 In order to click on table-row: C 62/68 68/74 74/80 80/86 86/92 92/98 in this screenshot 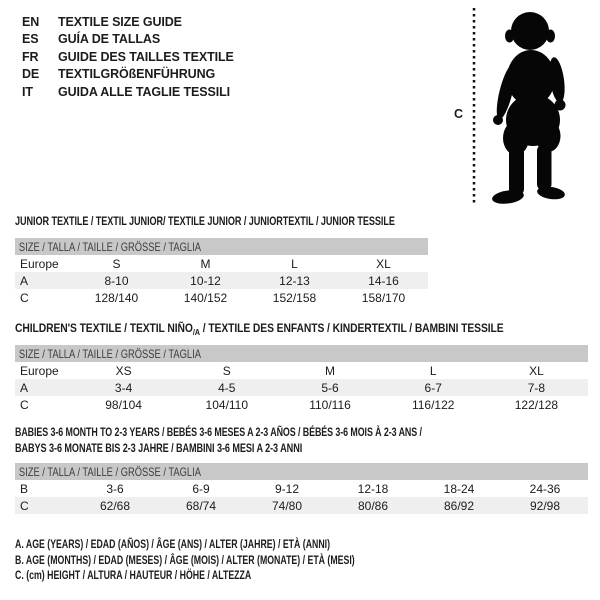, I will do `click(301, 505)`.